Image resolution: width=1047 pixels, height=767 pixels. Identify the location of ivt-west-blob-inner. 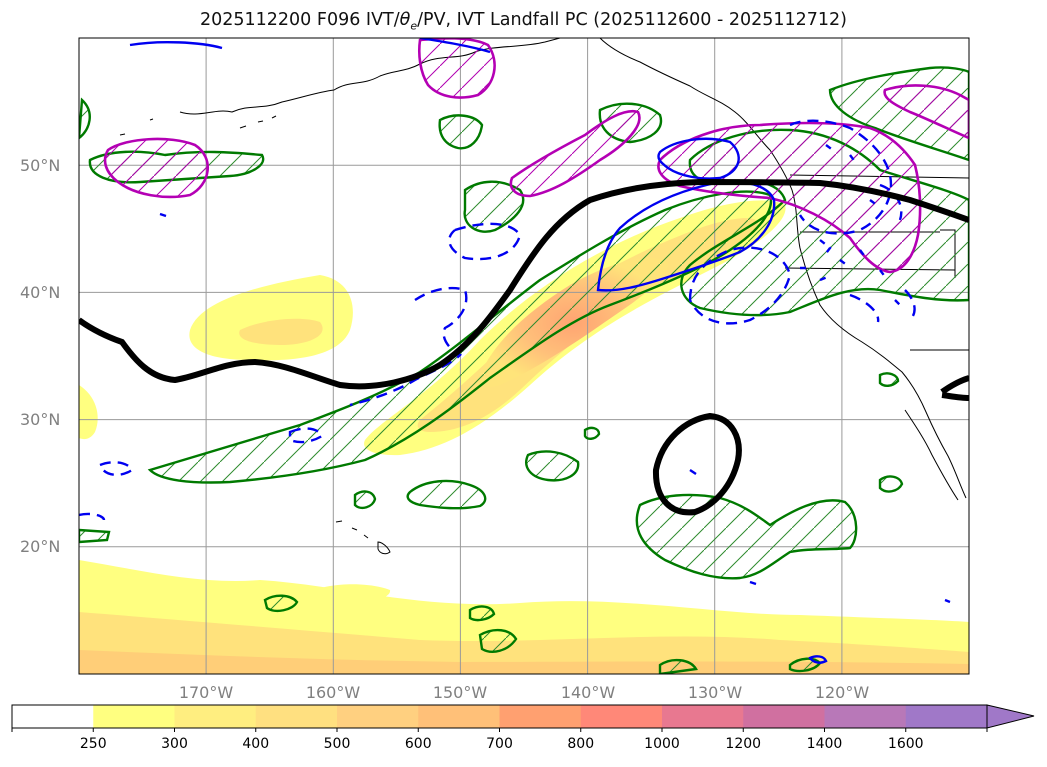
(281, 331).